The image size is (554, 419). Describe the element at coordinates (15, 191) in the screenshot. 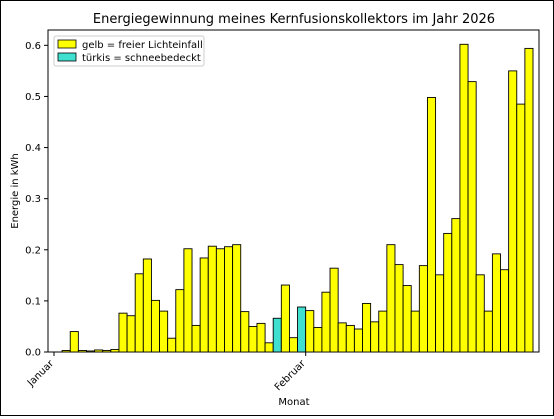

I see `y-axis-label: Energie in kWh` at that location.